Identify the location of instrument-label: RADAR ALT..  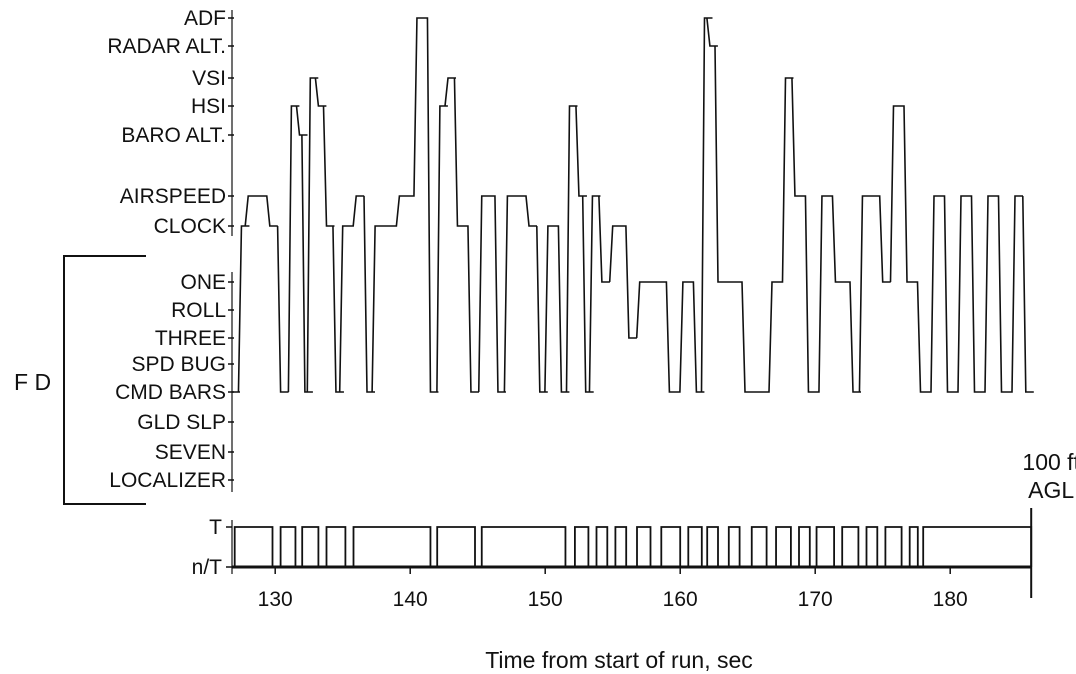
(166, 46).